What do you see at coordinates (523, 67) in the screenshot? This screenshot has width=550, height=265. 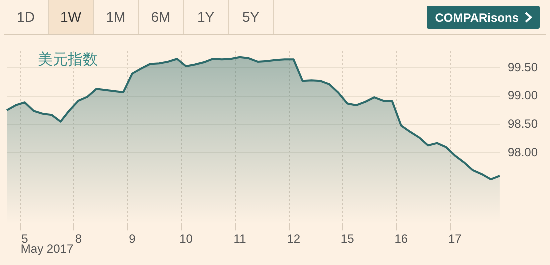 I see `y-tick-label: 99.50` at bounding box center [523, 67].